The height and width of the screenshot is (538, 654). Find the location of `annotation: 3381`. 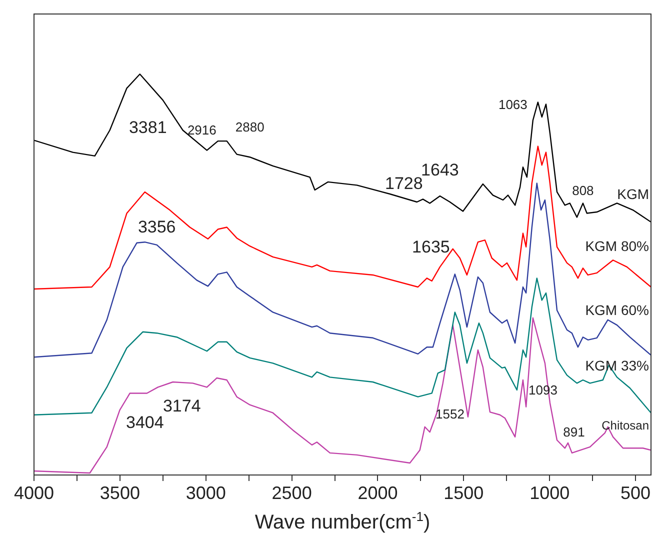

annotation: 3381 is located at coordinates (147, 127).